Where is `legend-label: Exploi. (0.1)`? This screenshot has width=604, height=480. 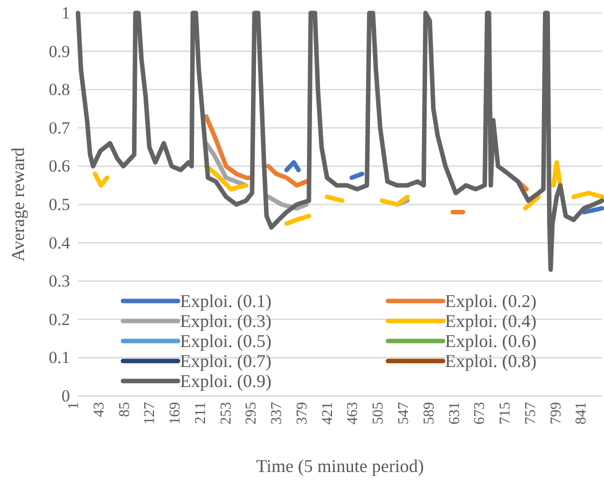 legend-label: Exploi. (0.1) is located at coordinates (226, 301).